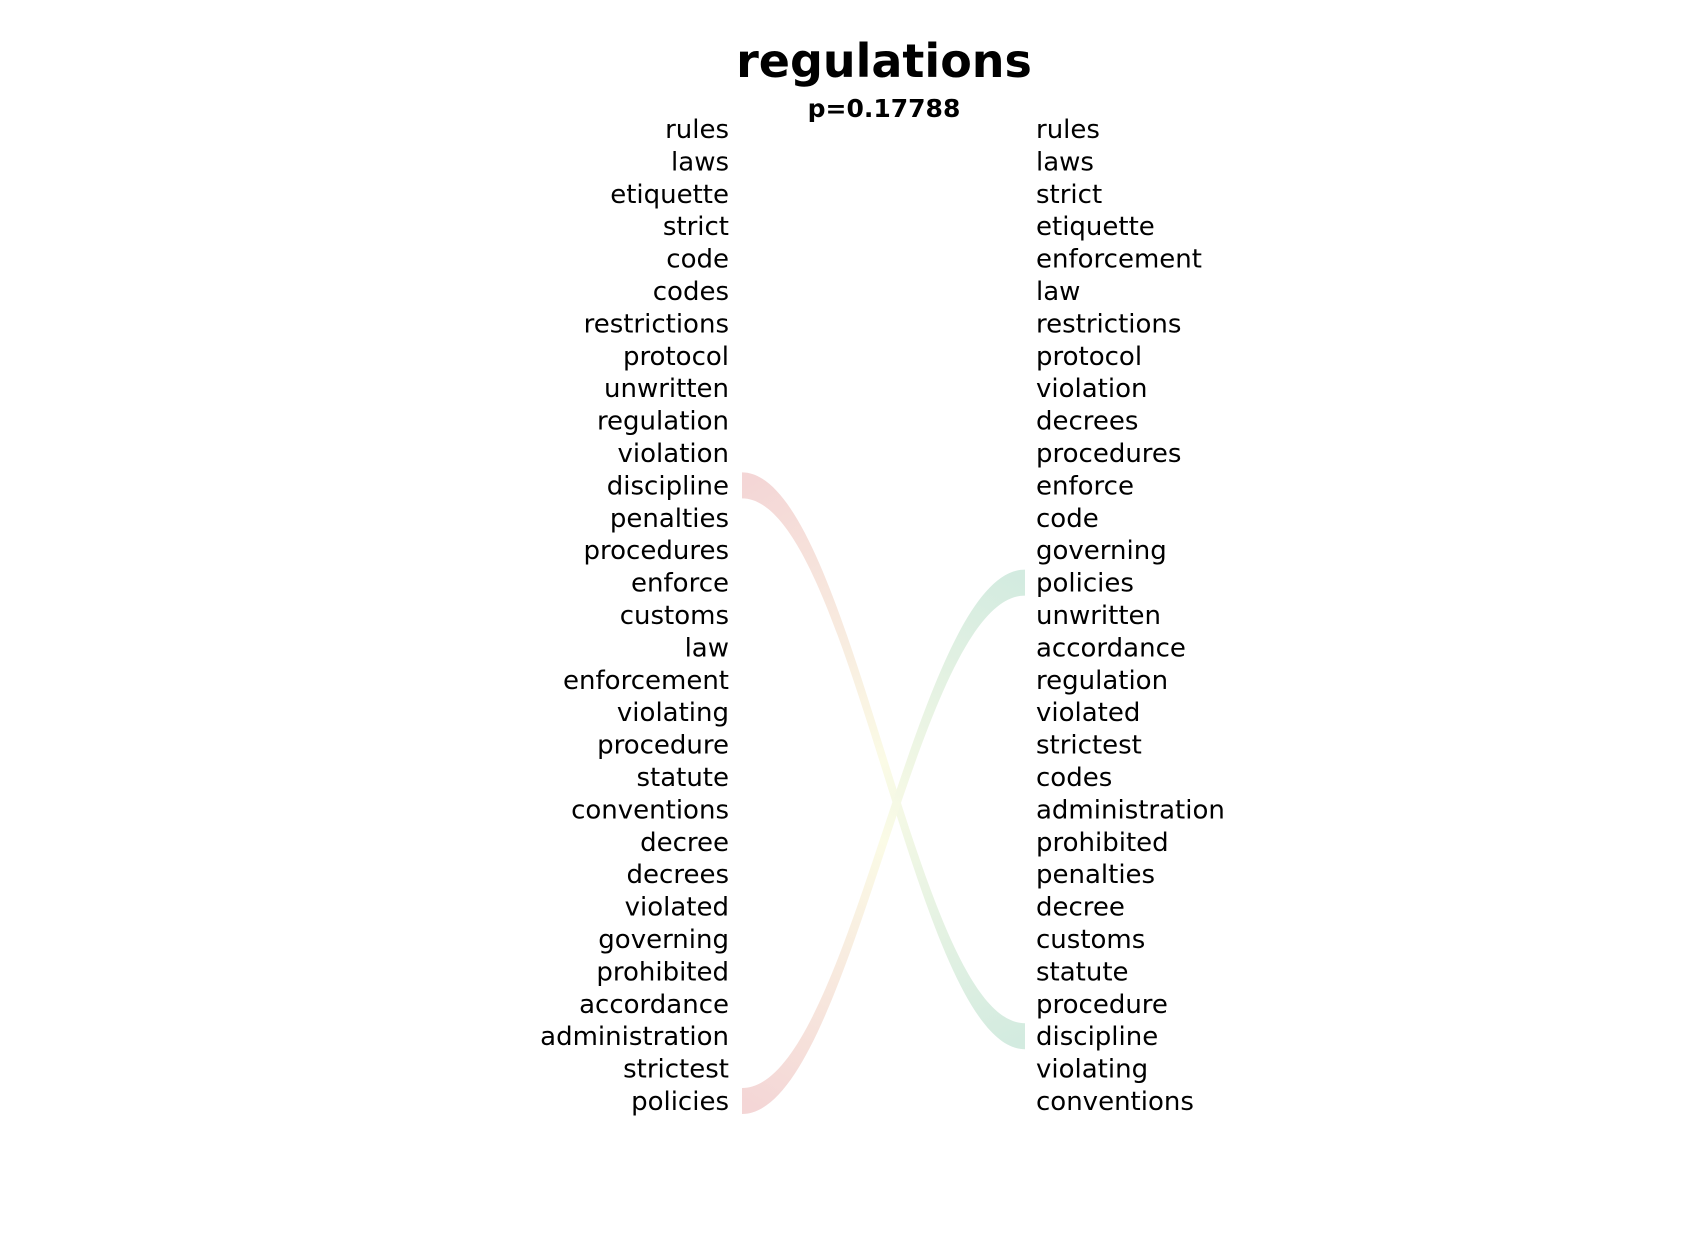 This screenshot has height=1246, width=1700. Describe the element at coordinates (1092, 1070) in the screenshot. I see `right-word-label: violating` at that location.